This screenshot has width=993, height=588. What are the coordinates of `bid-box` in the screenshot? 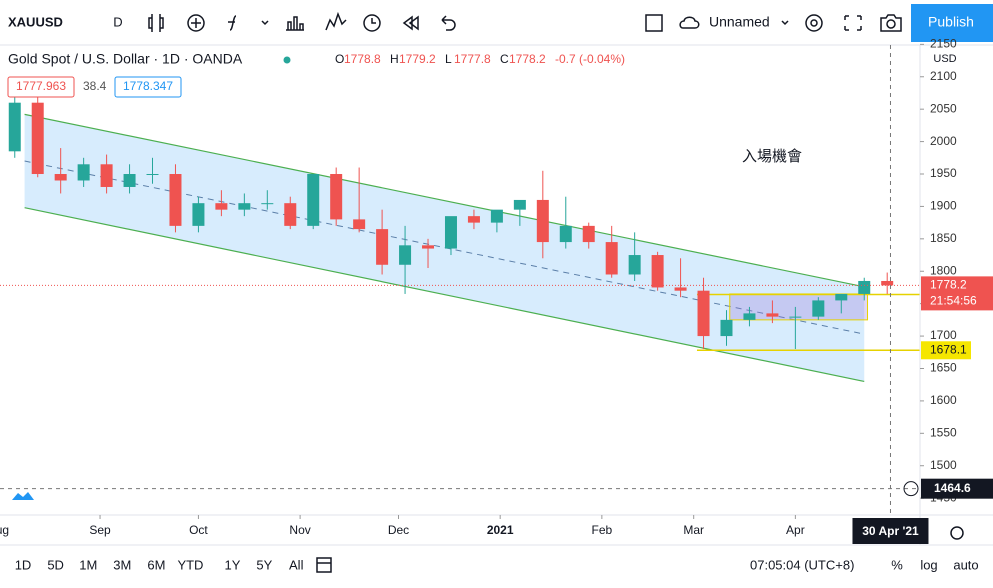 It's located at (41, 87).